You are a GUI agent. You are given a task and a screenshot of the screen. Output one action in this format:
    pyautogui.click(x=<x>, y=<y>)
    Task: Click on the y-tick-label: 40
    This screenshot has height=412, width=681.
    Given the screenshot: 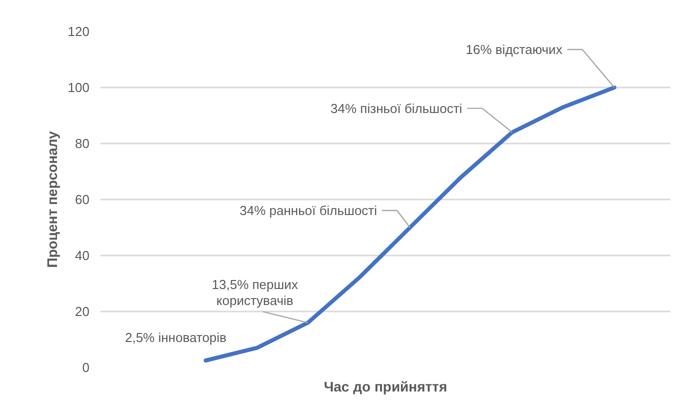 What is the action you would take?
    pyautogui.click(x=82, y=255)
    